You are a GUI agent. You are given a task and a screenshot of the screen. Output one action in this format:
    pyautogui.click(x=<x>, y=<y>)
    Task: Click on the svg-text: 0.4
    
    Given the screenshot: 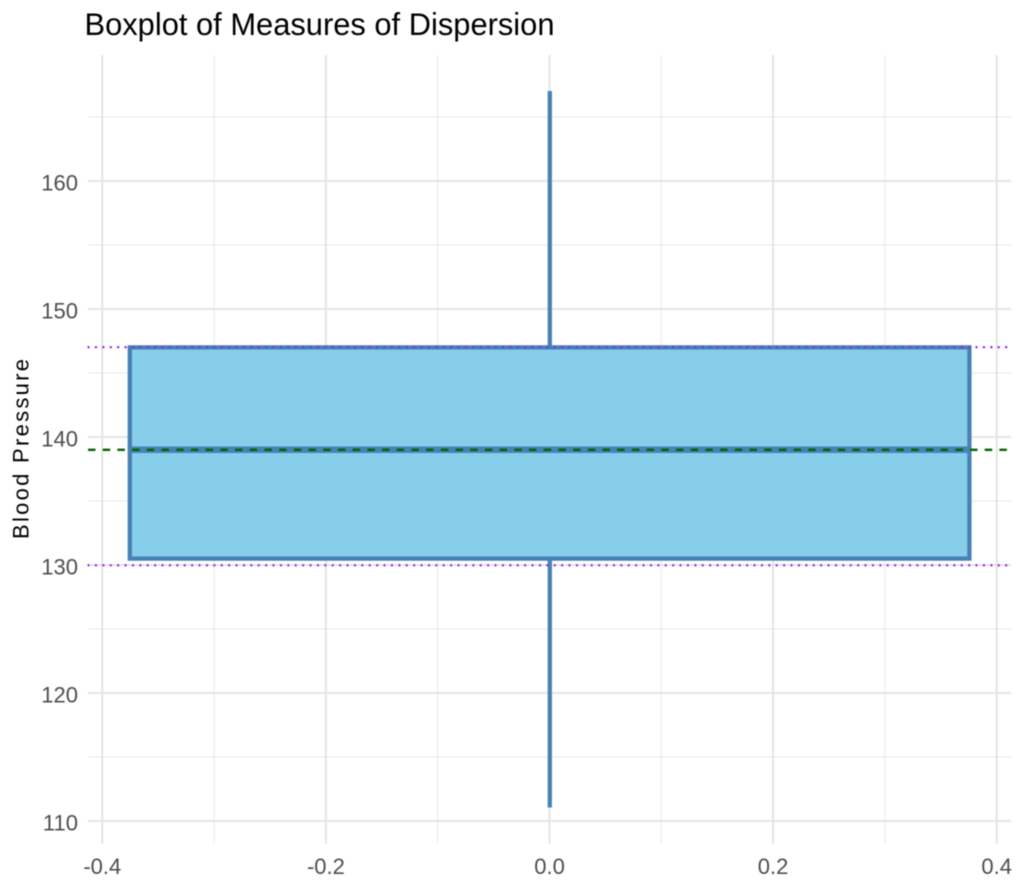 What is the action you would take?
    pyautogui.click(x=996, y=866)
    